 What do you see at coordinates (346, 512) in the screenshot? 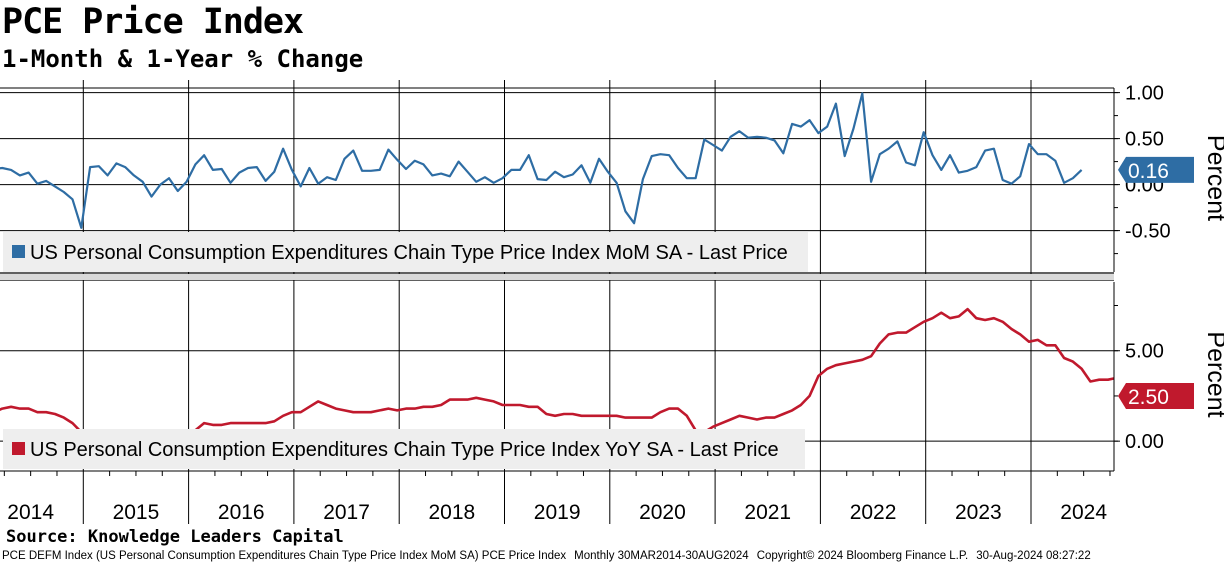
I see `x-tick-label: 2017` at bounding box center [346, 512].